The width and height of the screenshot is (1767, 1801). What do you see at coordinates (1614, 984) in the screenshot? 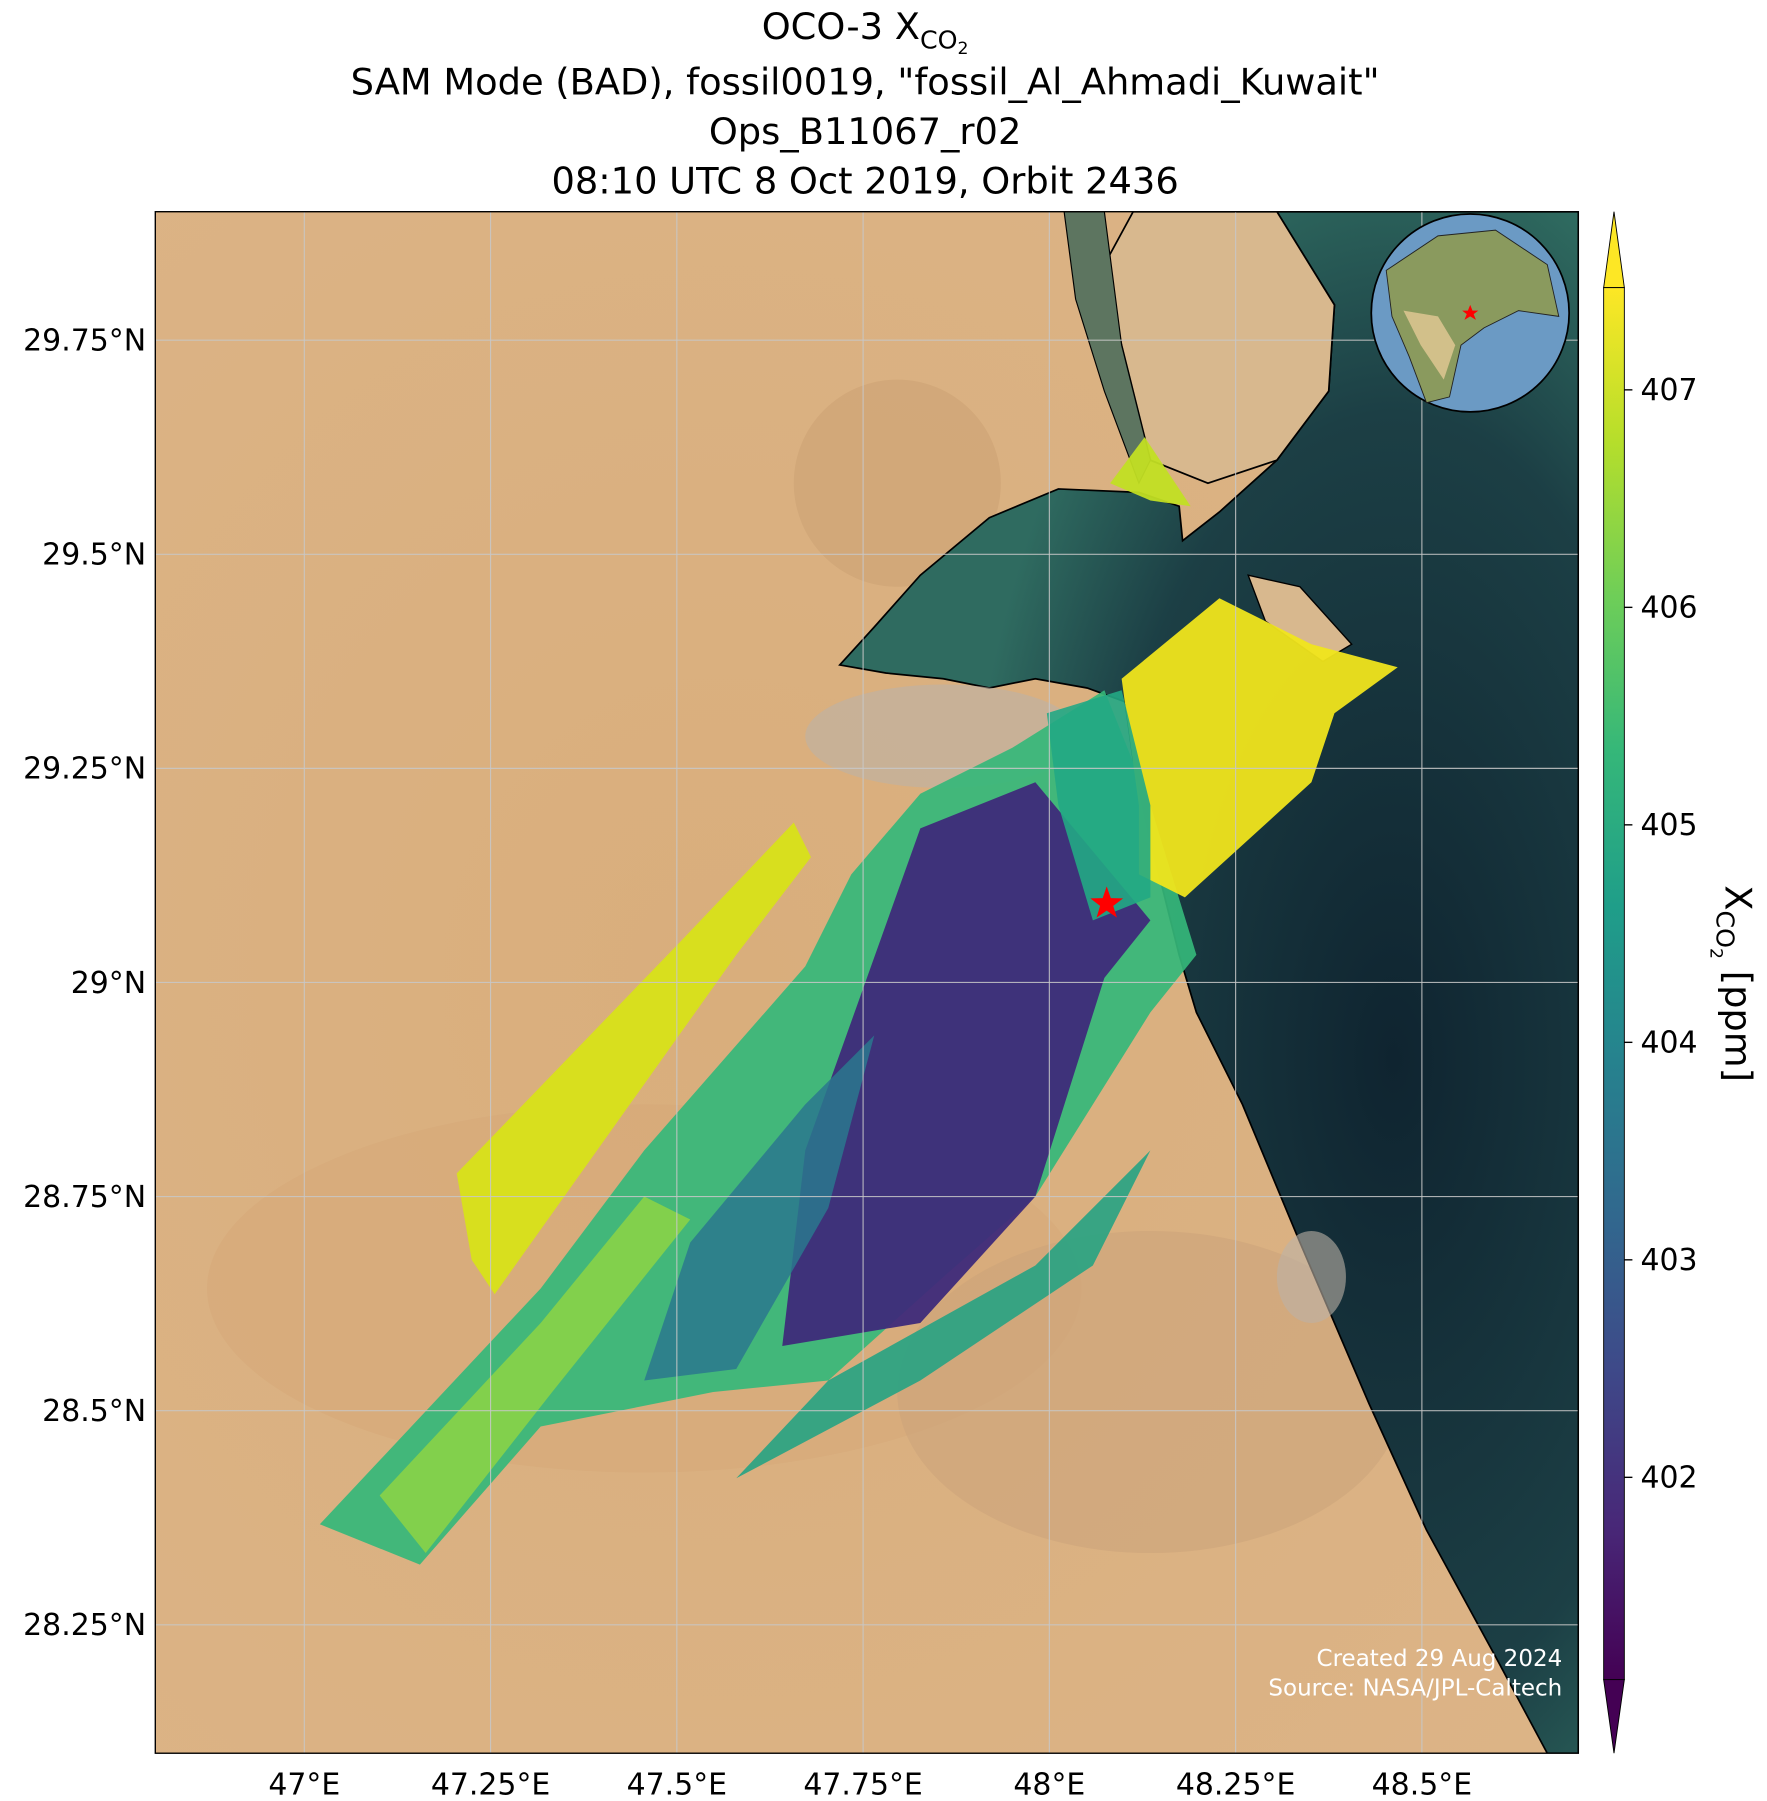
I see `colorbar-body` at bounding box center [1614, 984].